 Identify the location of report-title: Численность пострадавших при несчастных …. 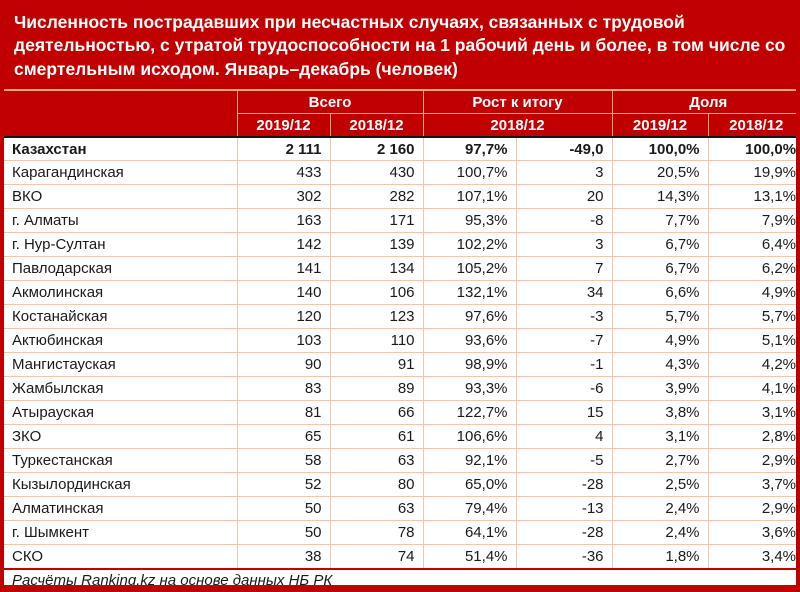
(400, 47).